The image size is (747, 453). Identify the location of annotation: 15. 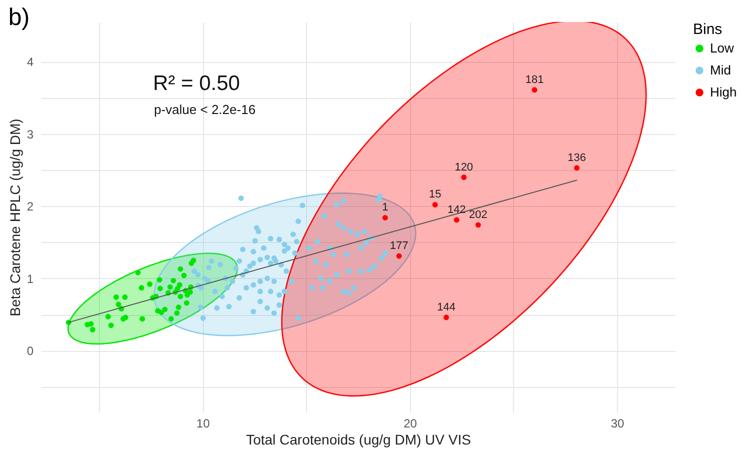
(435, 194).